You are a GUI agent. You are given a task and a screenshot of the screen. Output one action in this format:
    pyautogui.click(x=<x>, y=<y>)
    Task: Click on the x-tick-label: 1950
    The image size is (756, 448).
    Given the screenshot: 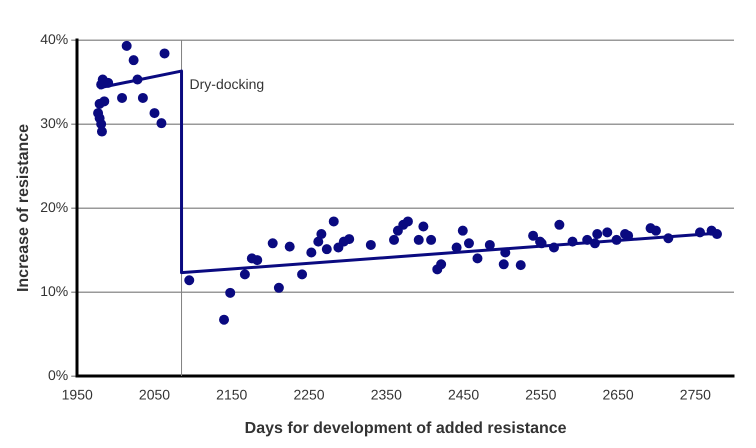 What is the action you would take?
    pyautogui.click(x=77, y=394)
    